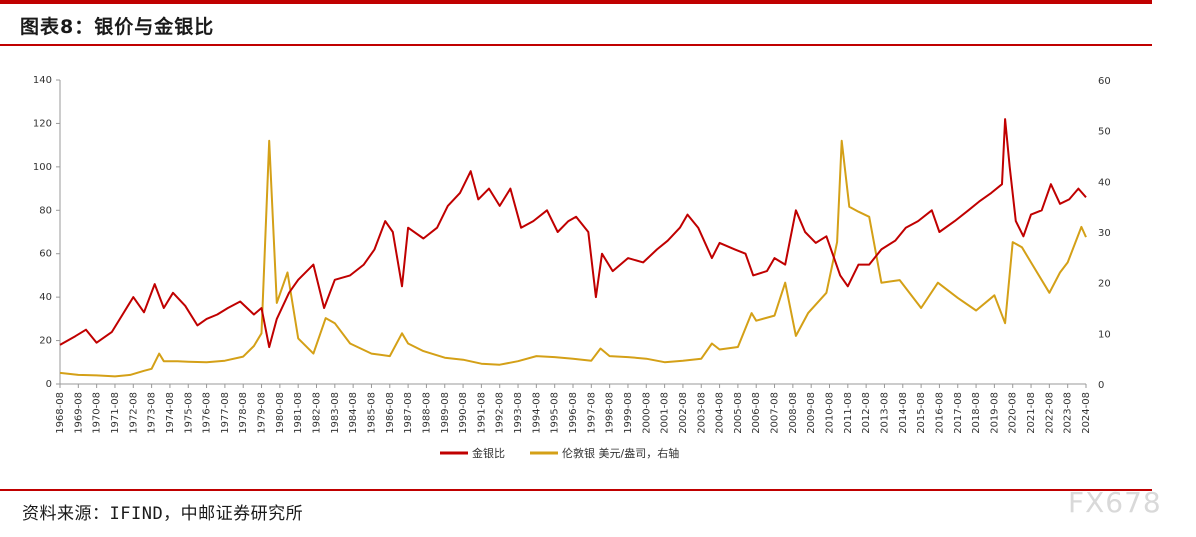  What do you see at coordinates (1104, 233) in the screenshot?
I see `y-tick-label-right: 30` at bounding box center [1104, 233].